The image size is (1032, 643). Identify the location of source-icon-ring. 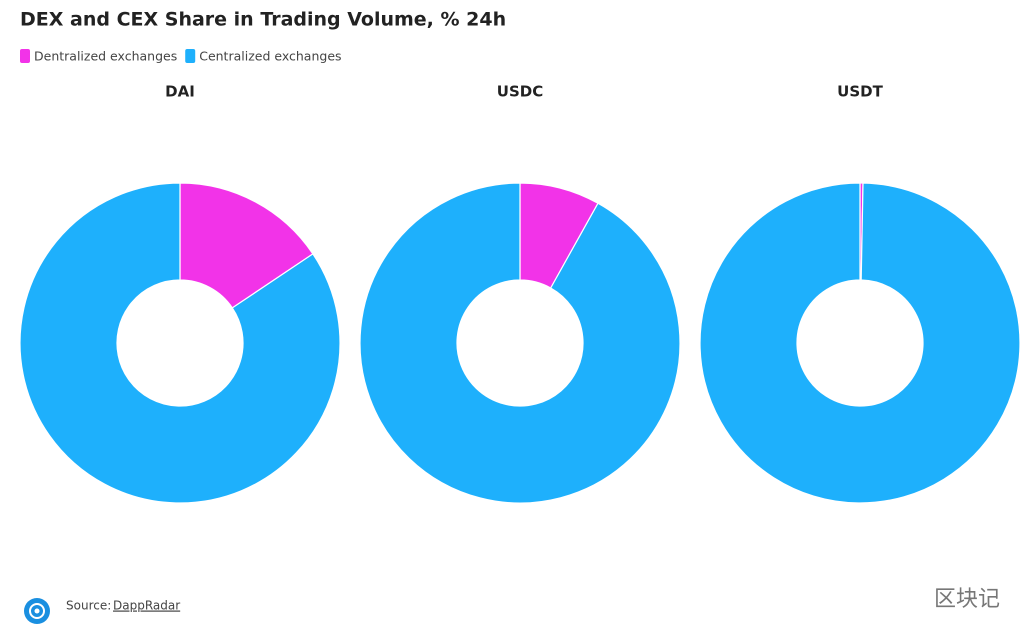
(37, 611).